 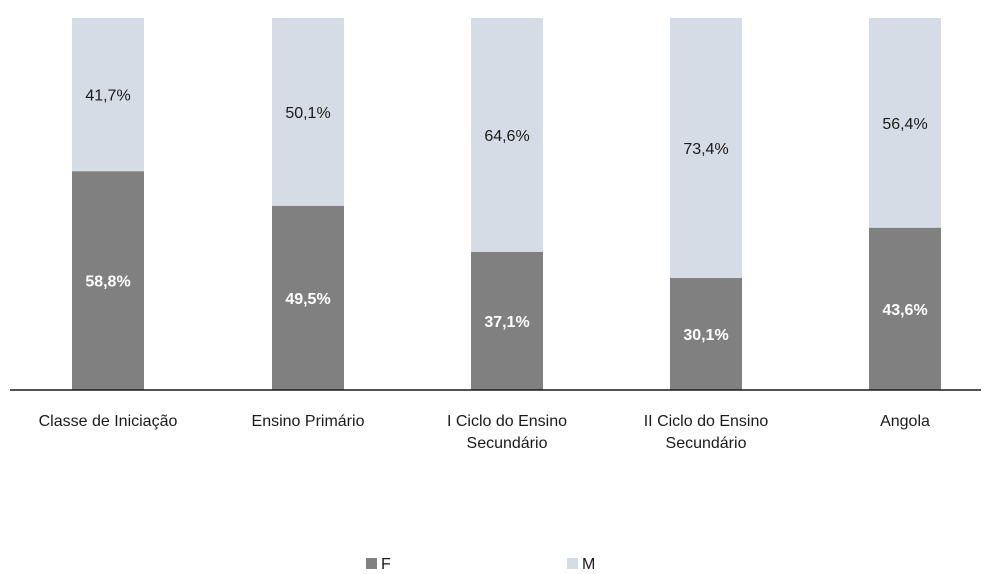 I want to click on category-label-1: Ensino Primário, so click(x=308, y=421).